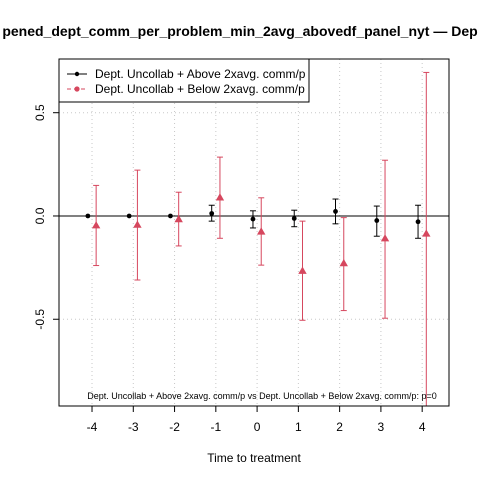  What do you see at coordinates (40, 319) in the screenshot?
I see `y-tick-label-0: -0.5` at bounding box center [40, 319].